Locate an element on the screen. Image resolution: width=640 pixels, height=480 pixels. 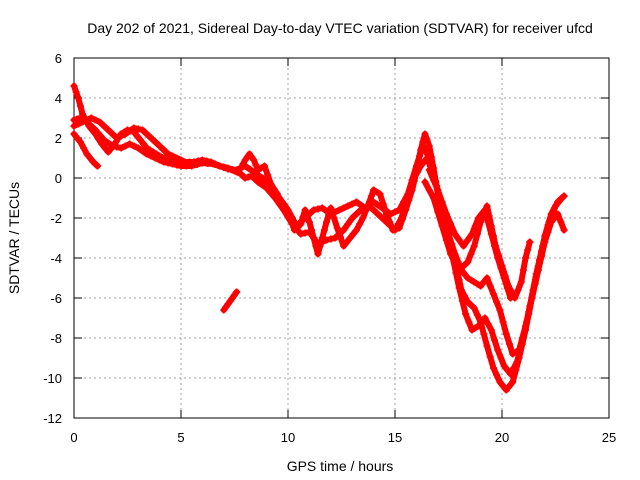
y-tick-label: -6 is located at coordinates (56, 298).